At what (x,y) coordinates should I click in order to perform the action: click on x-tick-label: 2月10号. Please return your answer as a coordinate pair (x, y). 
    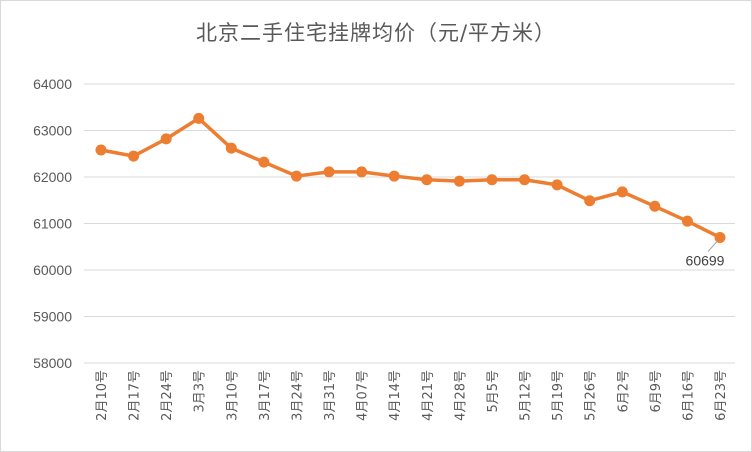
    Looking at the image, I should click on (102, 395).